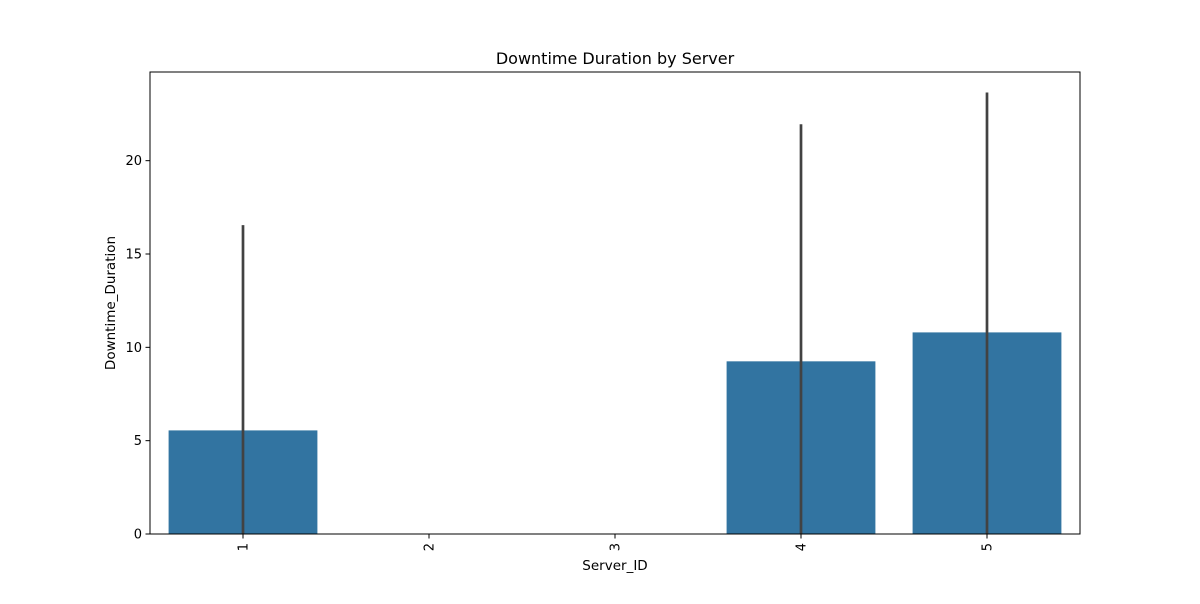 This screenshot has width=1200, height=604. Describe the element at coordinates (802, 547) in the screenshot. I see `x-tick-label-server-4: 4` at that location.